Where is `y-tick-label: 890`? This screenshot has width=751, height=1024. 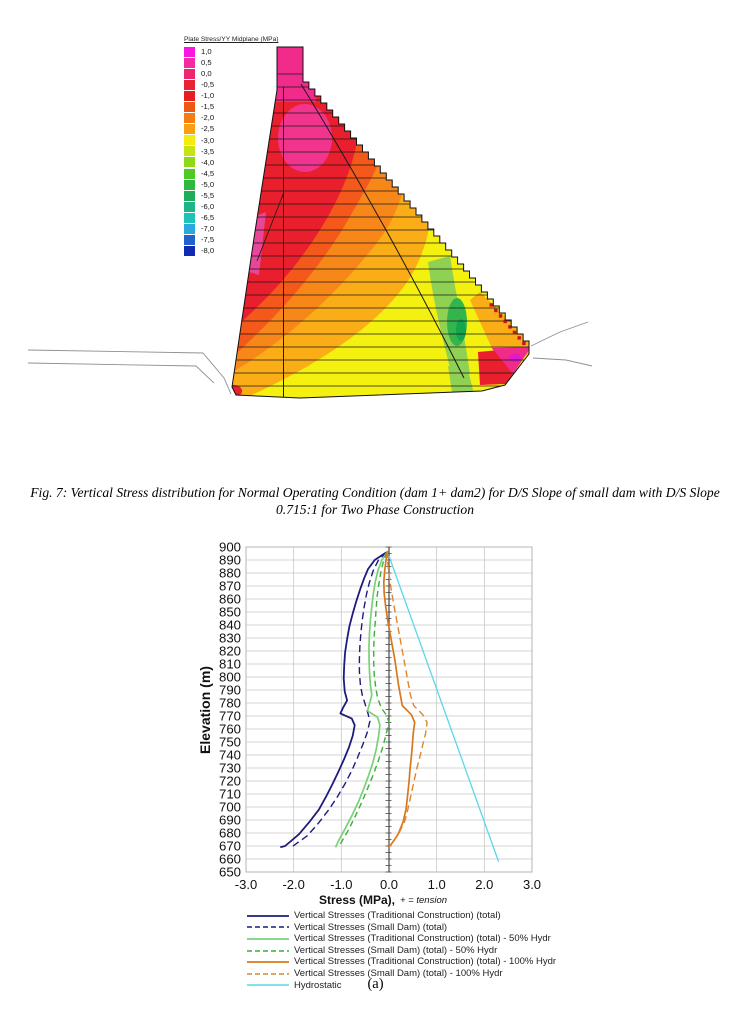
y-tick-label: 890 is located at coordinates (230, 560).